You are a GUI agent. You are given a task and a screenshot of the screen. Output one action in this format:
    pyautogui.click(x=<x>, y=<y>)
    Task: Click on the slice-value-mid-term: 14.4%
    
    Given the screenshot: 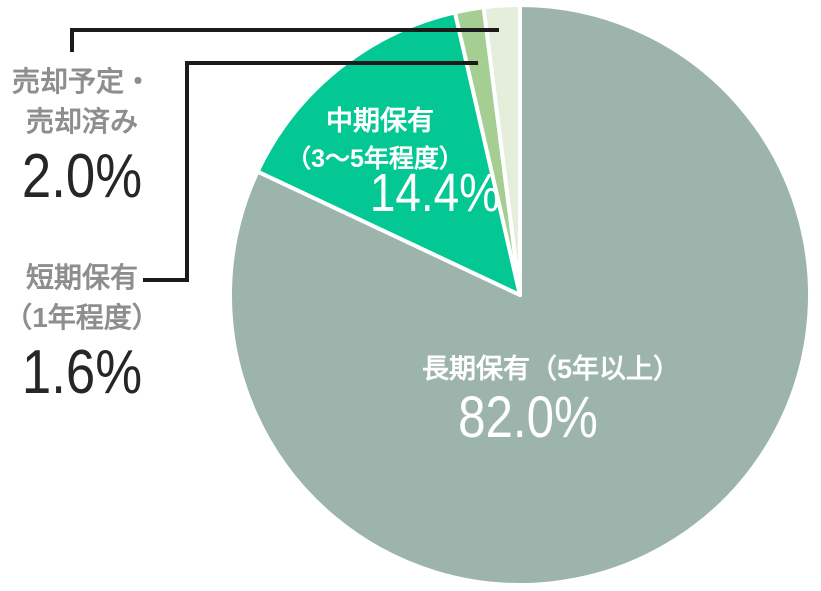 What is the action you would take?
    pyautogui.click(x=434, y=193)
    